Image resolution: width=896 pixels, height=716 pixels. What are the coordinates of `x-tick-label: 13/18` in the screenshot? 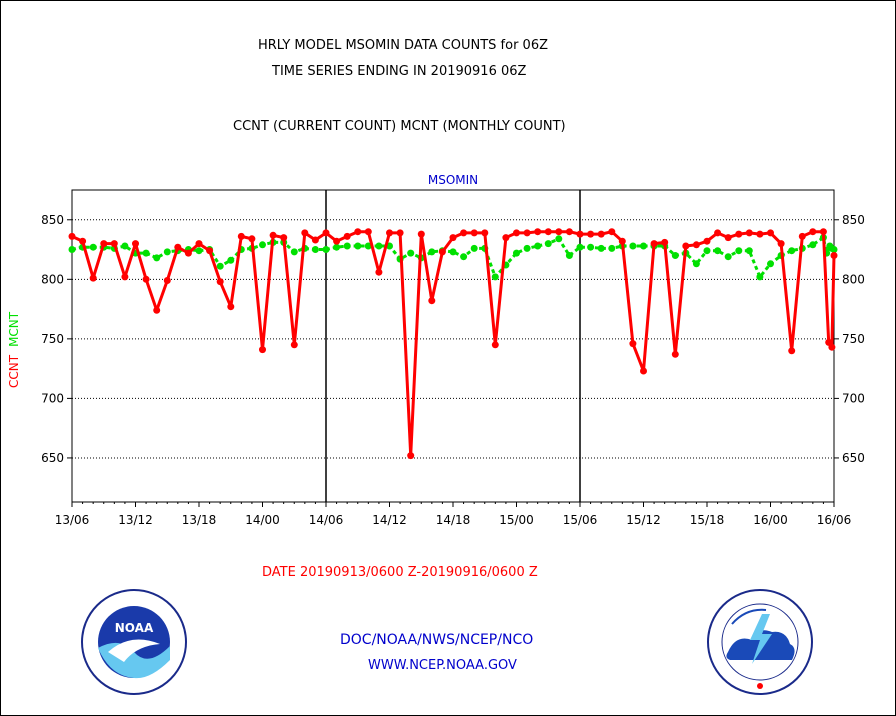 It's located at (199, 520).